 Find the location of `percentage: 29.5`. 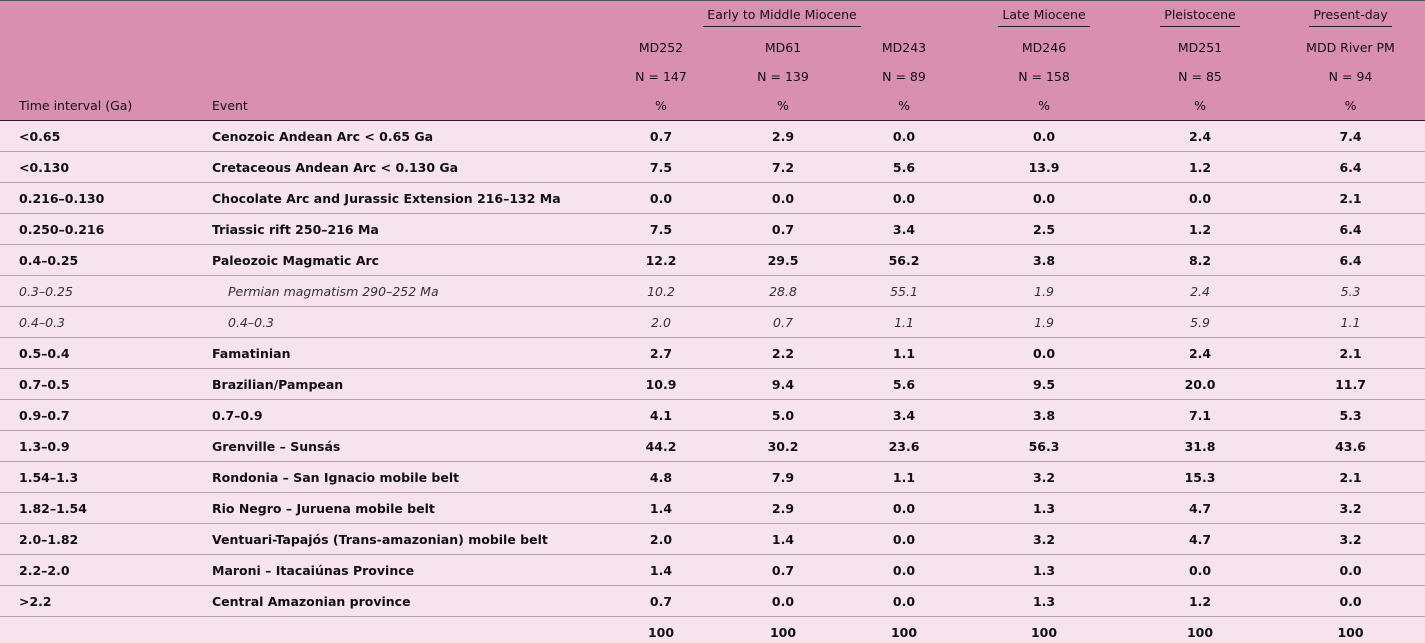

percentage: 29.5 is located at coordinates (783, 260).